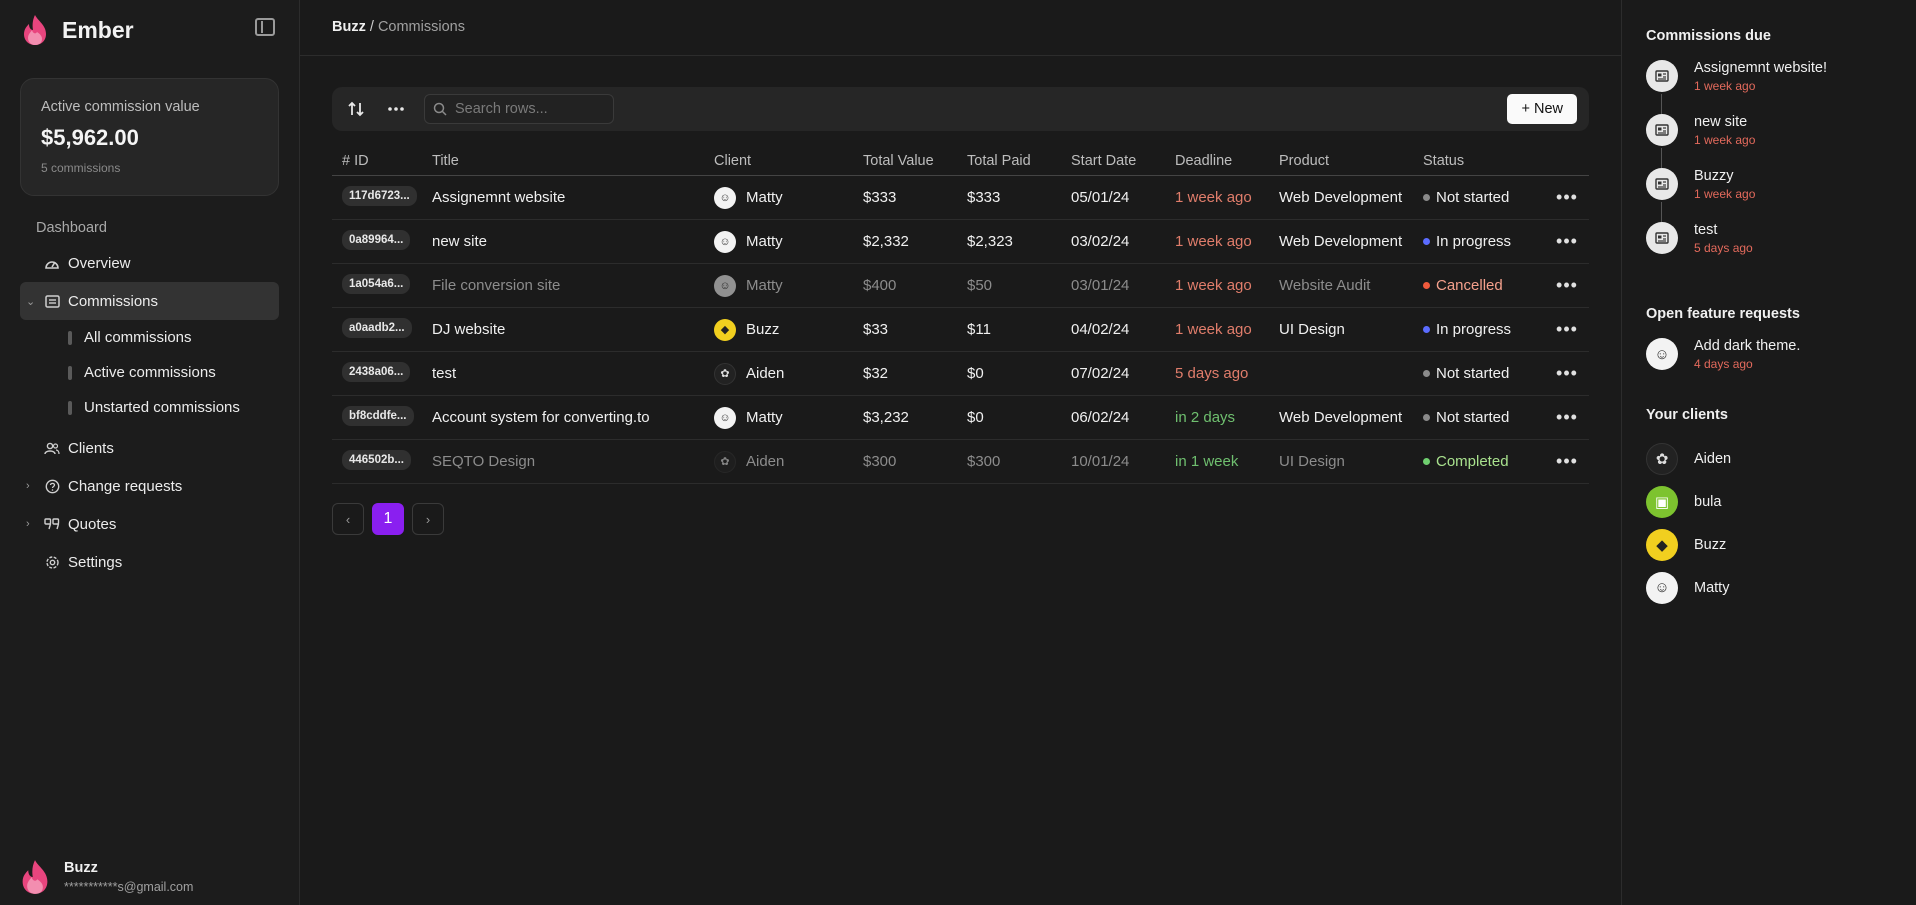 The height and width of the screenshot is (905, 1916). Describe the element at coordinates (484, 461) in the screenshot. I see `cell-title: SEQTO Design` at that location.